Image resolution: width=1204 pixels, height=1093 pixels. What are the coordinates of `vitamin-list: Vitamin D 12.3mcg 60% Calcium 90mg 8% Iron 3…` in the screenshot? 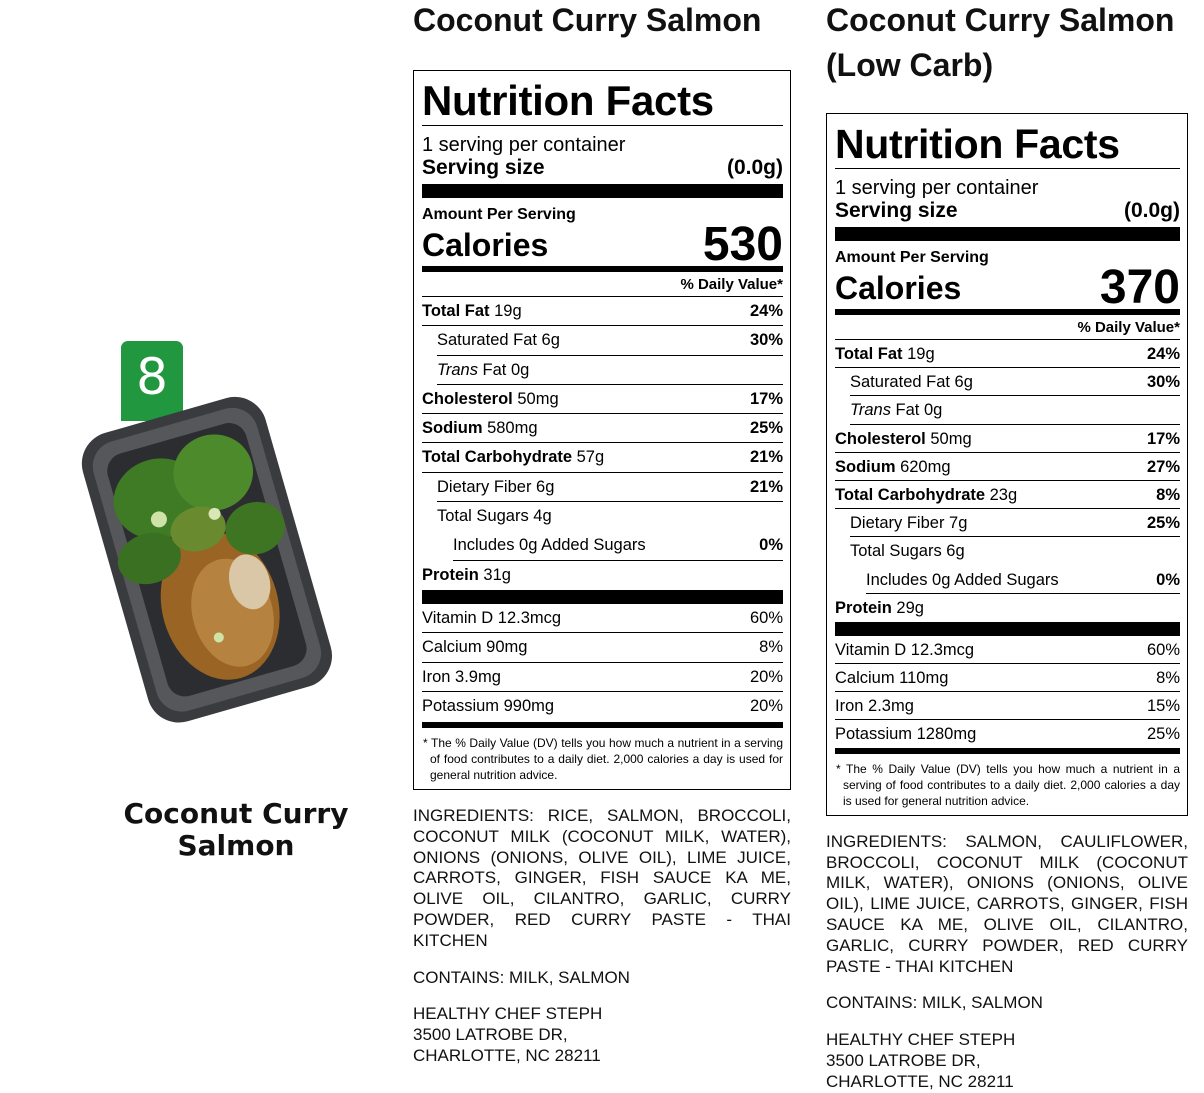 It's located at (602, 663).